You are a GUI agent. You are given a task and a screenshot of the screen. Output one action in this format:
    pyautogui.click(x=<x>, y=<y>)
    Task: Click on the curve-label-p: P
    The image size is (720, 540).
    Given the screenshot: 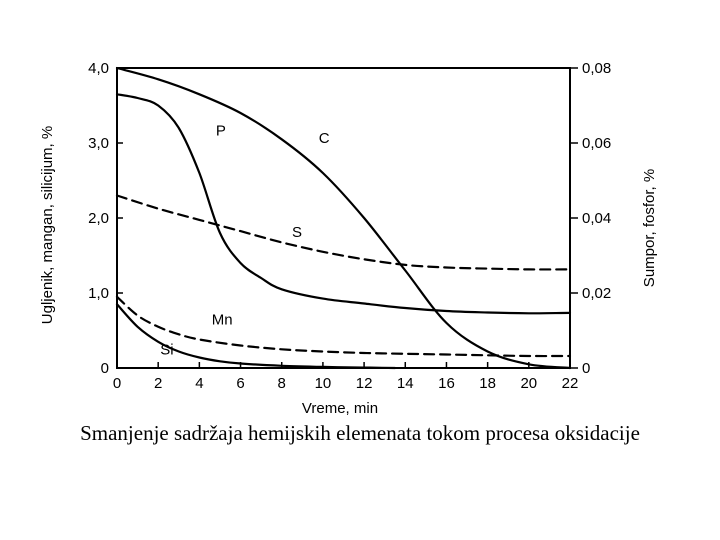 What is the action you would take?
    pyautogui.click(x=221, y=131)
    